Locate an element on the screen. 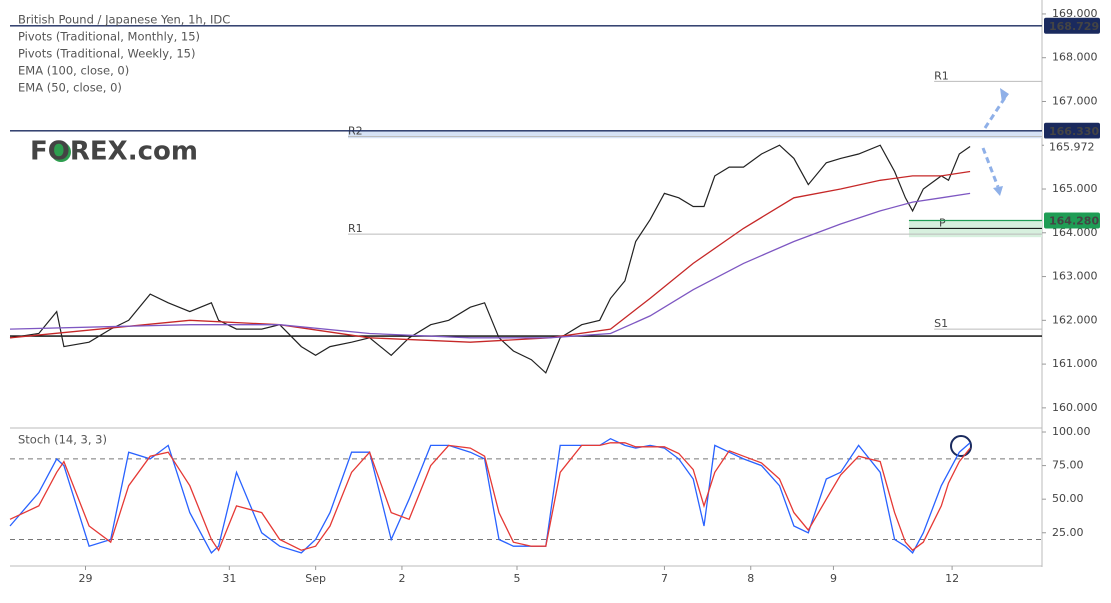 Image resolution: width=1111 pixels, height=603 pixels. y-tick-label: 163.000 is located at coordinates (1075, 276).